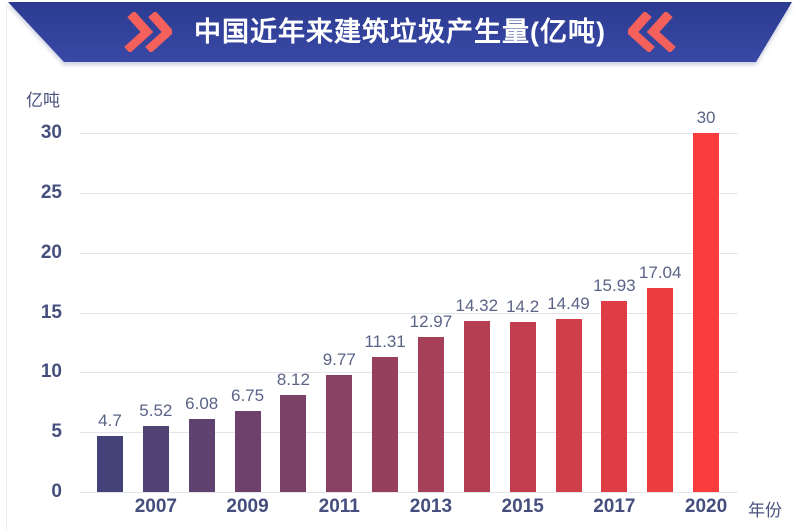  What do you see at coordinates (51, 192) in the screenshot?
I see `y-tick-label: 25` at bounding box center [51, 192].